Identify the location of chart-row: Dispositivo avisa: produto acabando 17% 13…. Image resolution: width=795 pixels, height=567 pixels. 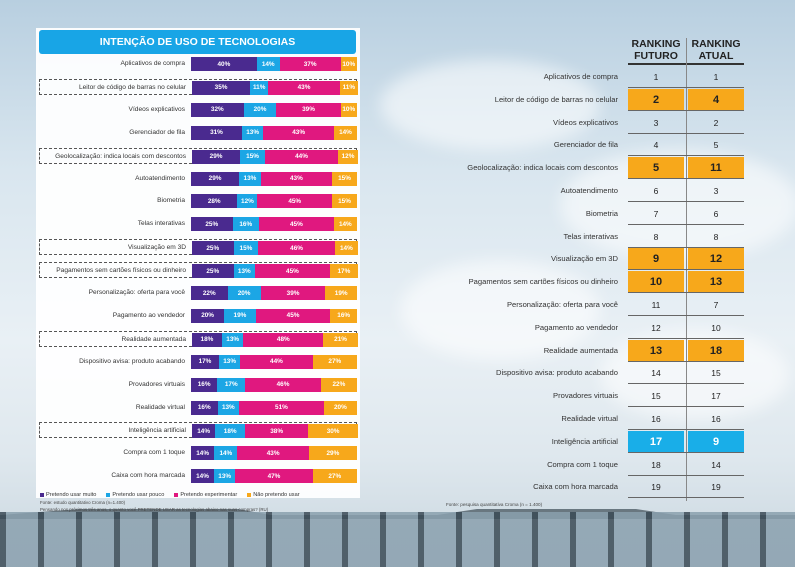
(198, 362).